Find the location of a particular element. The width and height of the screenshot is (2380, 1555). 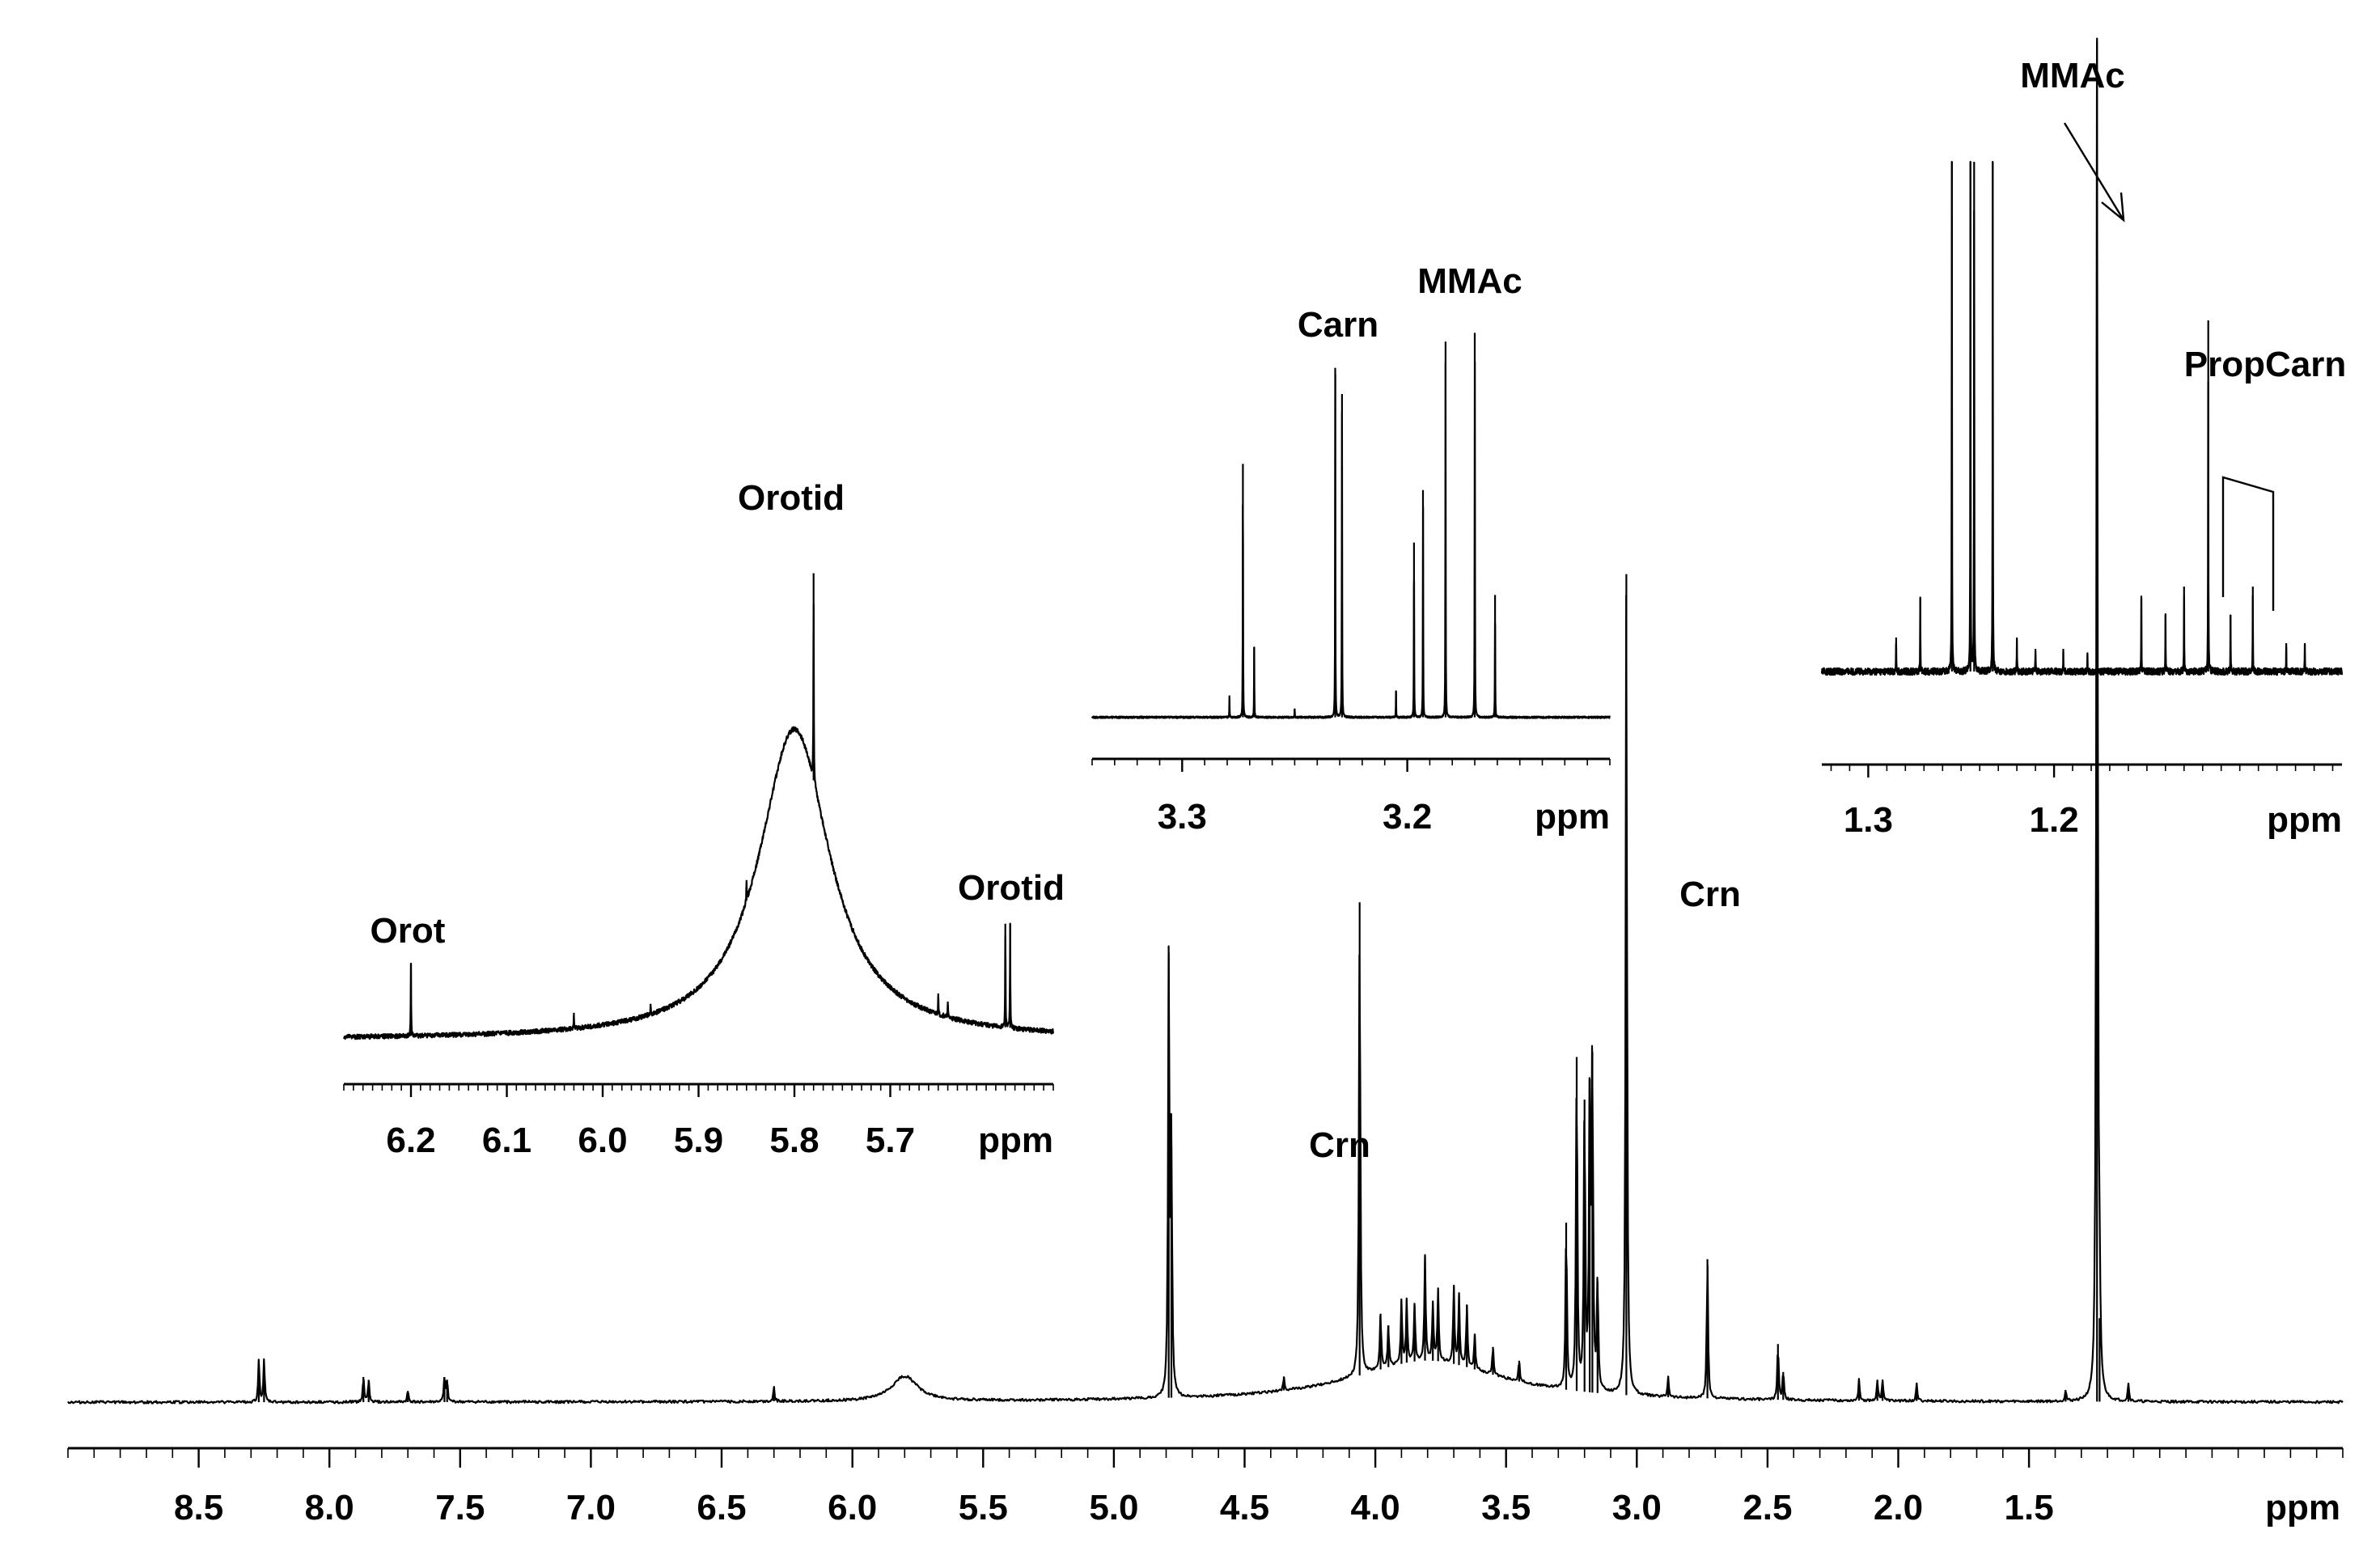

label-mmac-main: MMAc is located at coordinates (2072, 75).